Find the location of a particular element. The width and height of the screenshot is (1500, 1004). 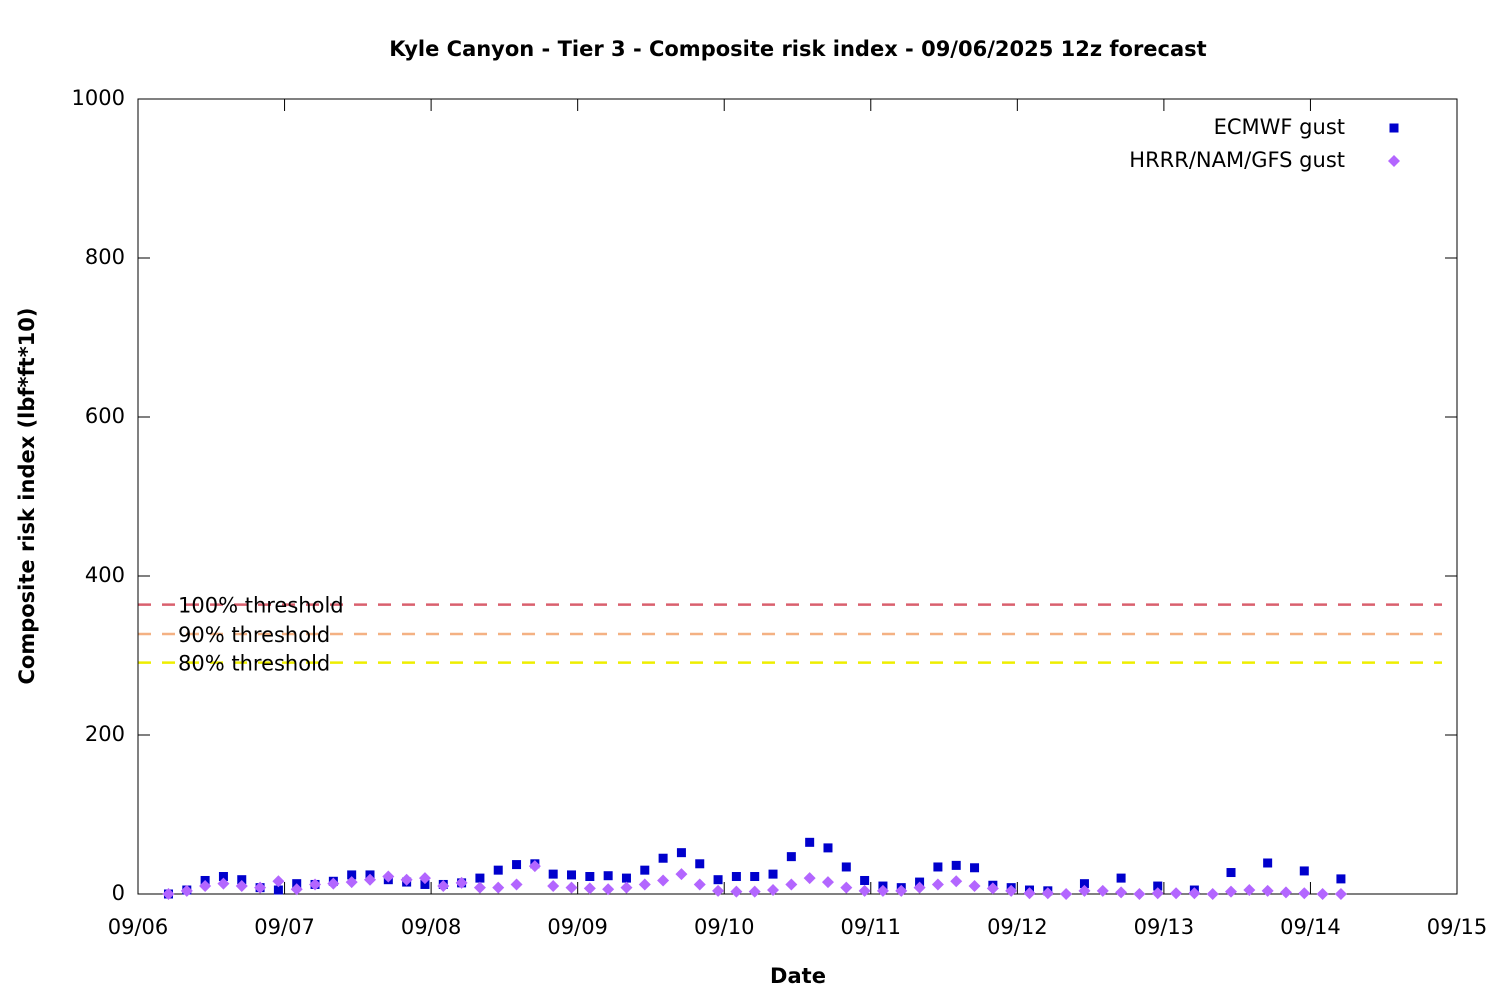

threshold-label: 90% threshold is located at coordinates (254, 635).